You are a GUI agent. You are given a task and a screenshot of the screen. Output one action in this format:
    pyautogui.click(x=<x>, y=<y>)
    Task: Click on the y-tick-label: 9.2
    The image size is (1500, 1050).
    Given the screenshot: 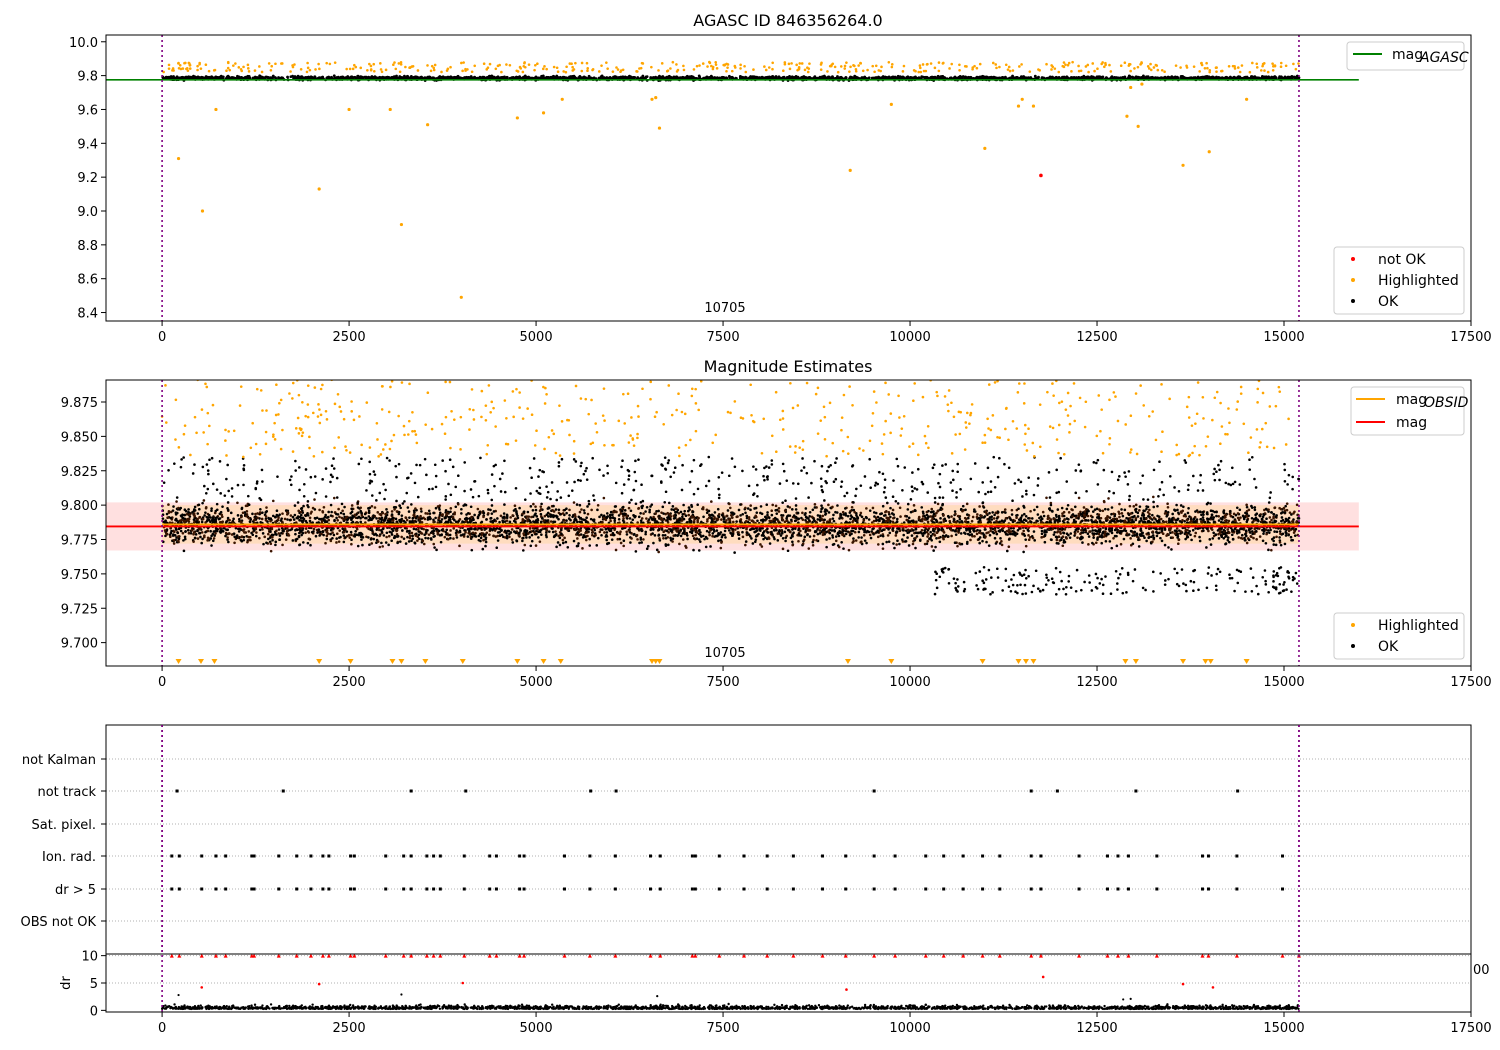 What is the action you would take?
    pyautogui.click(x=87, y=178)
    